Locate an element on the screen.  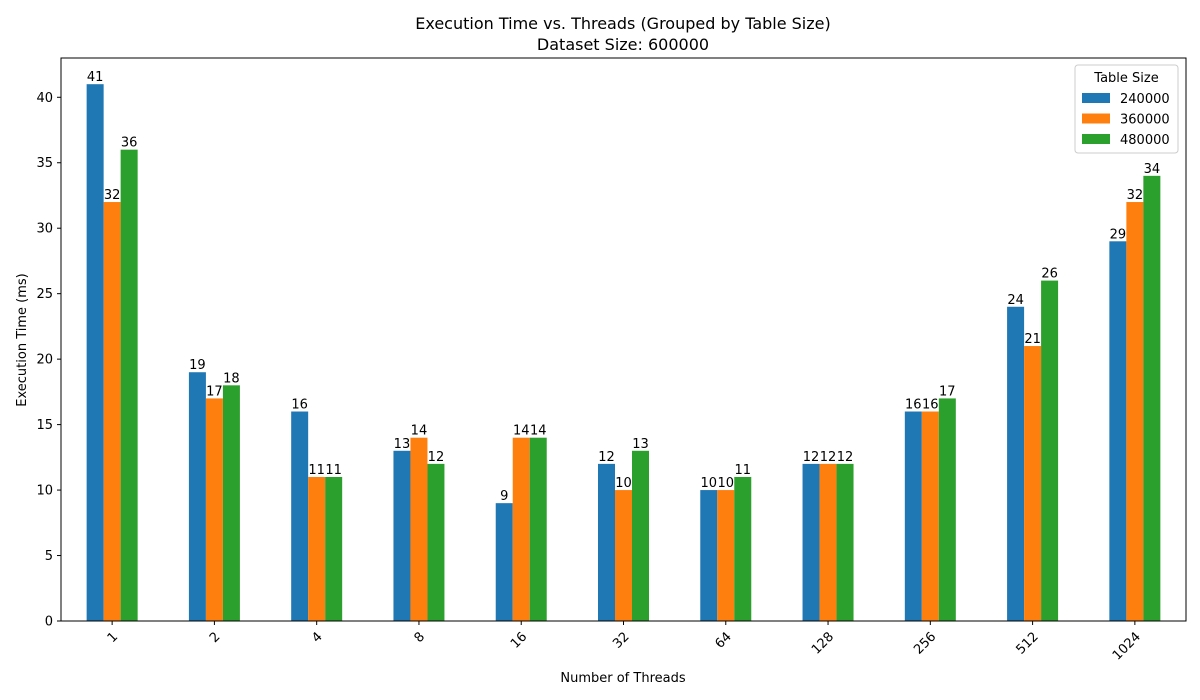
x-axis-label: Number of Threads is located at coordinates (622, 678).